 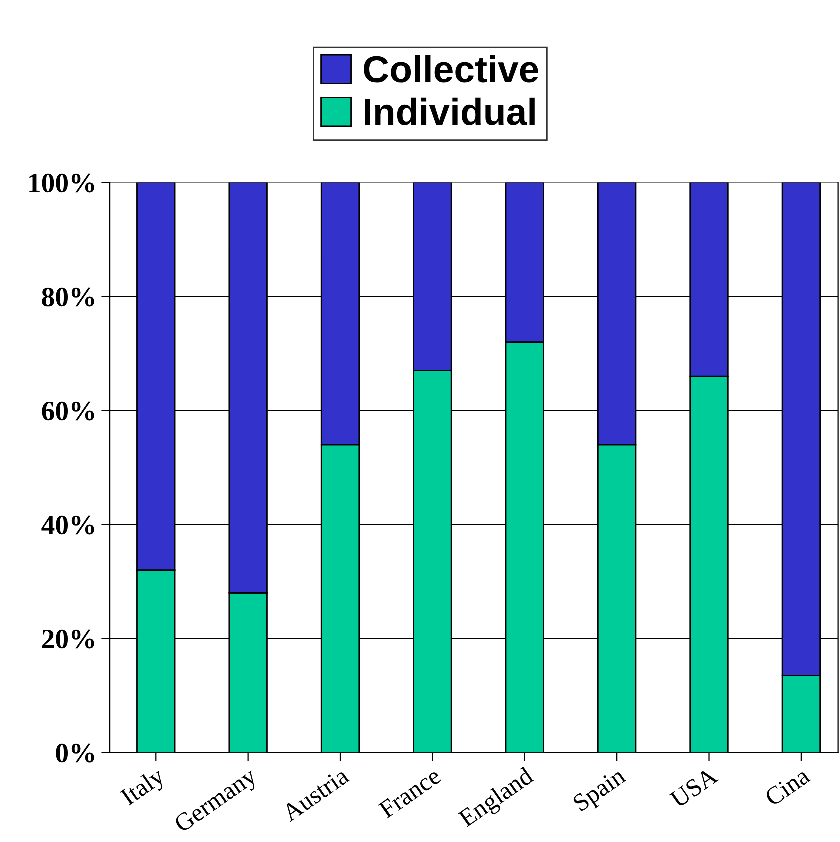 What do you see at coordinates (451, 69) in the screenshot?
I see `legend-label: Collective` at bounding box center [451, 69].